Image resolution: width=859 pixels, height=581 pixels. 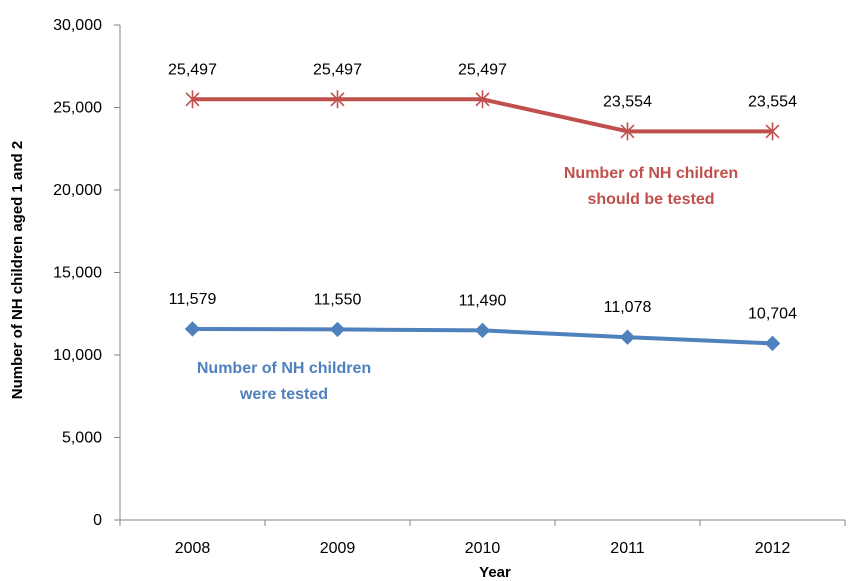 I want to click on y-axis-title: Number of NH children aged 1 and 2, so click(x=17, y=270).